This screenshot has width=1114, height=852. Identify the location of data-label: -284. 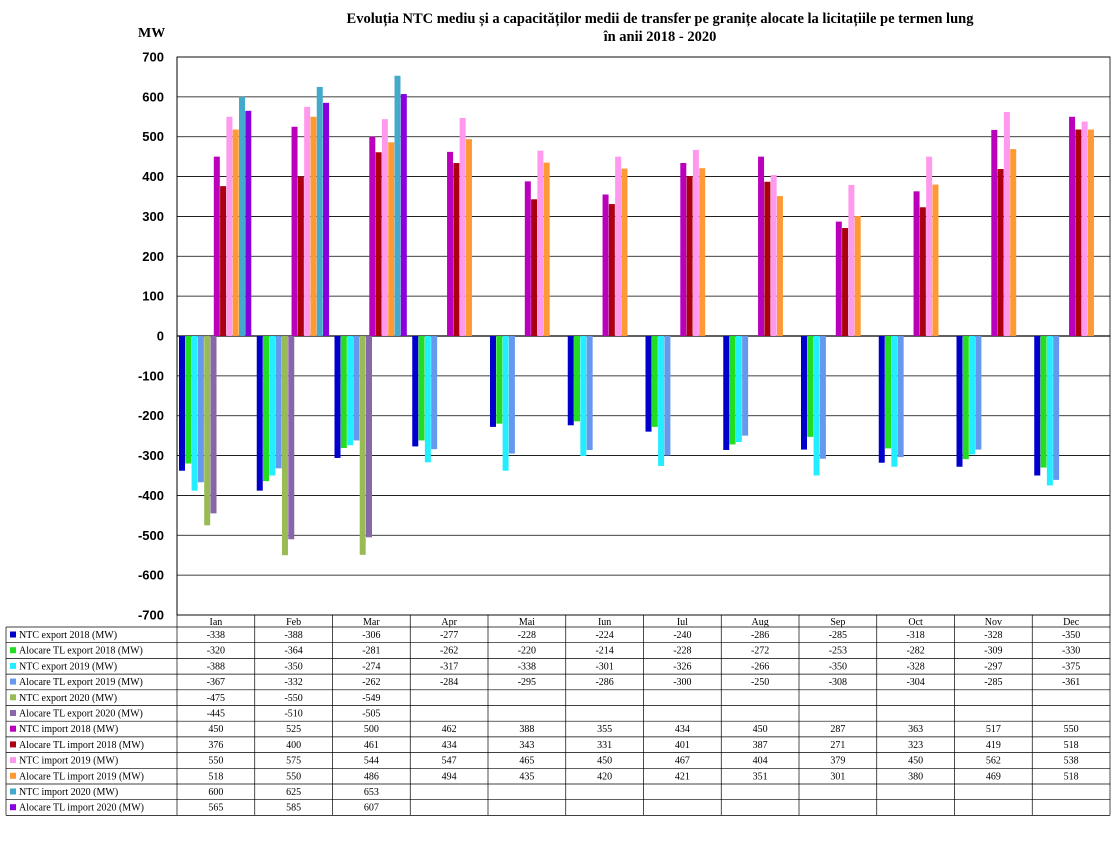
(449, 682).